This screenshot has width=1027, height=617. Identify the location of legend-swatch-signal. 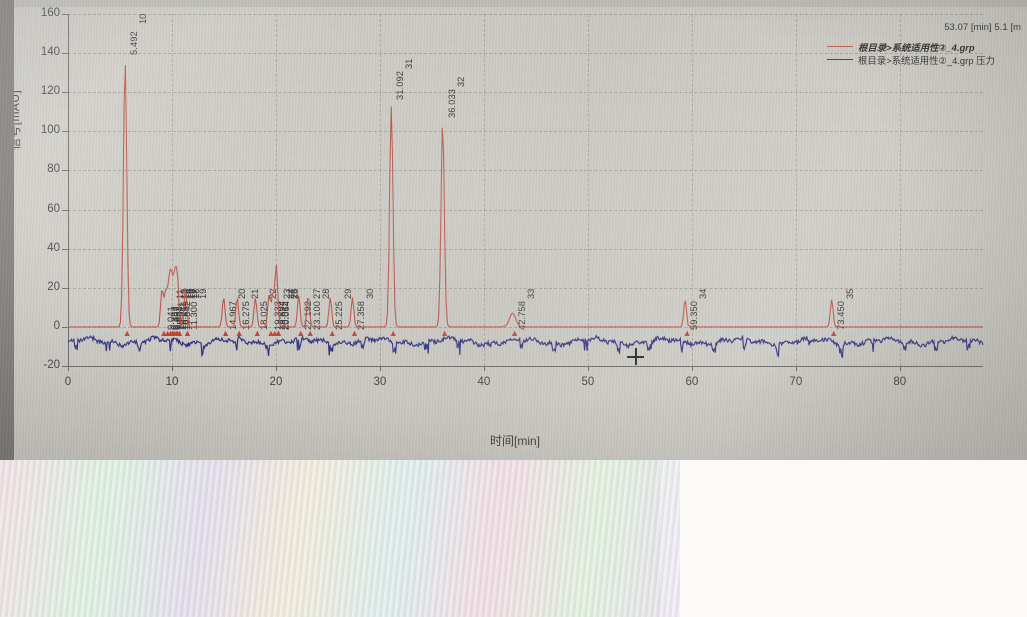
(840, 46).